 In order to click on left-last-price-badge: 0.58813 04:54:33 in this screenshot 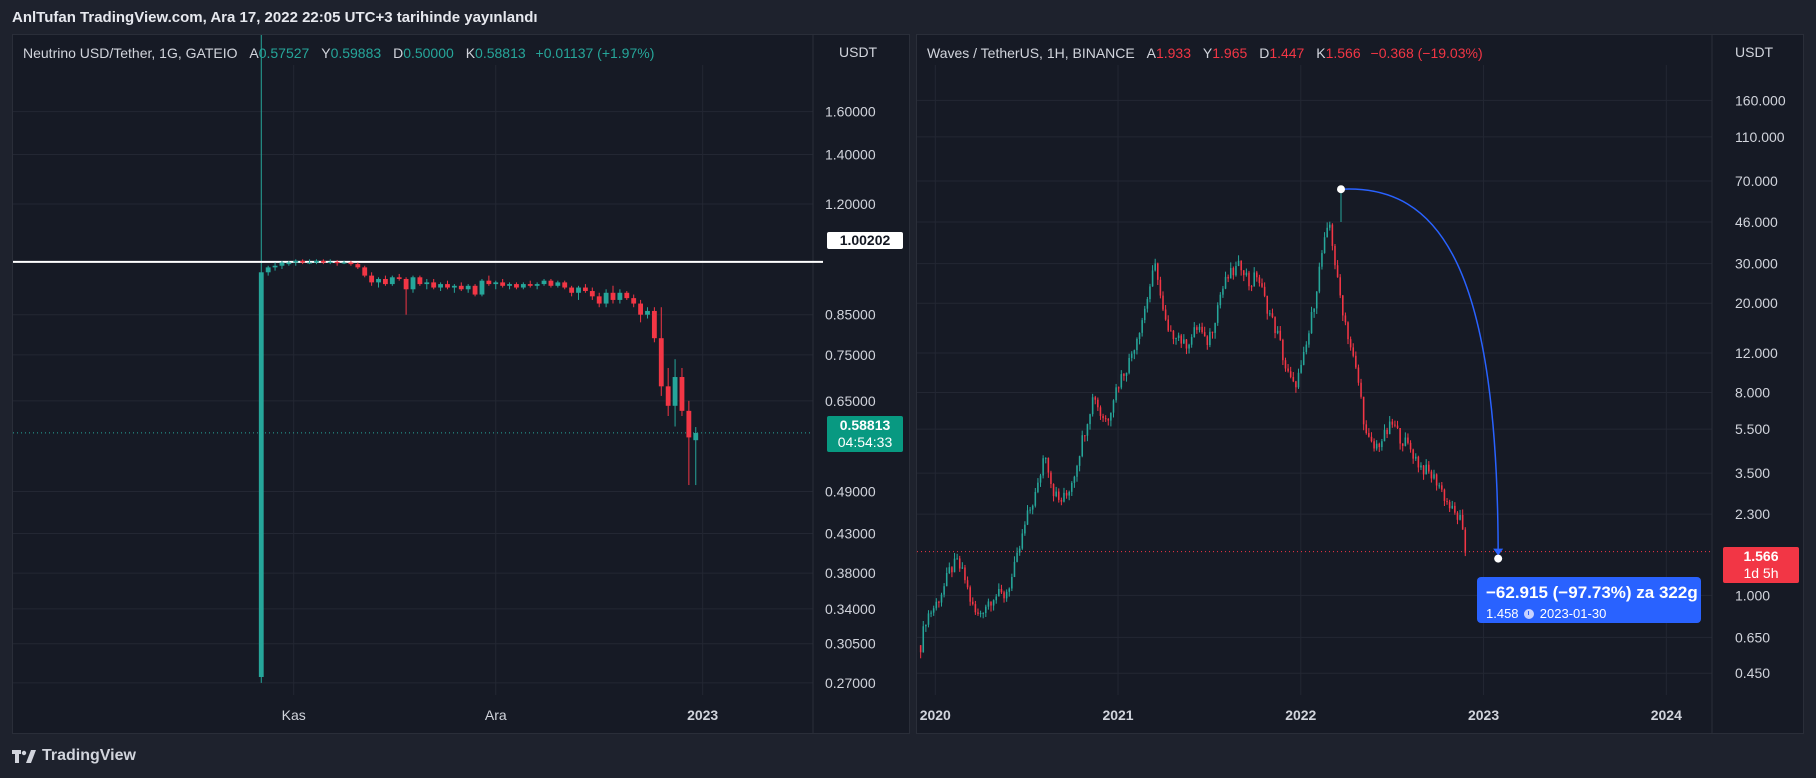, I will do `click(865, 434)`.